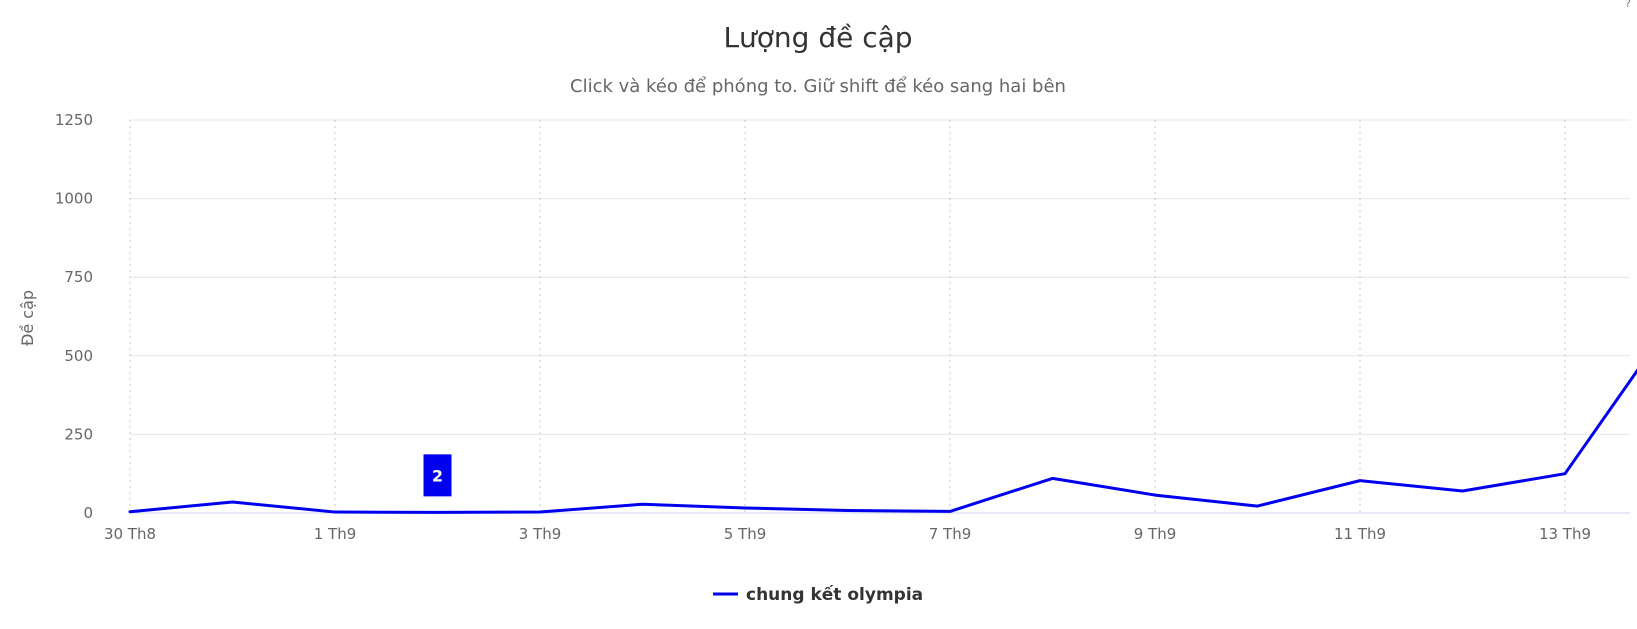  I want to click on y-tick-label: 1000, so click(74, 199).